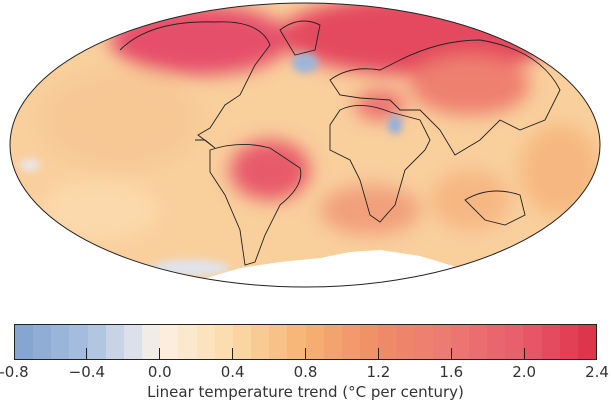 The width and height of the screenshot is (611, 406). I want to click on colorbar-tick-label: 0.0, so click(159, 372).